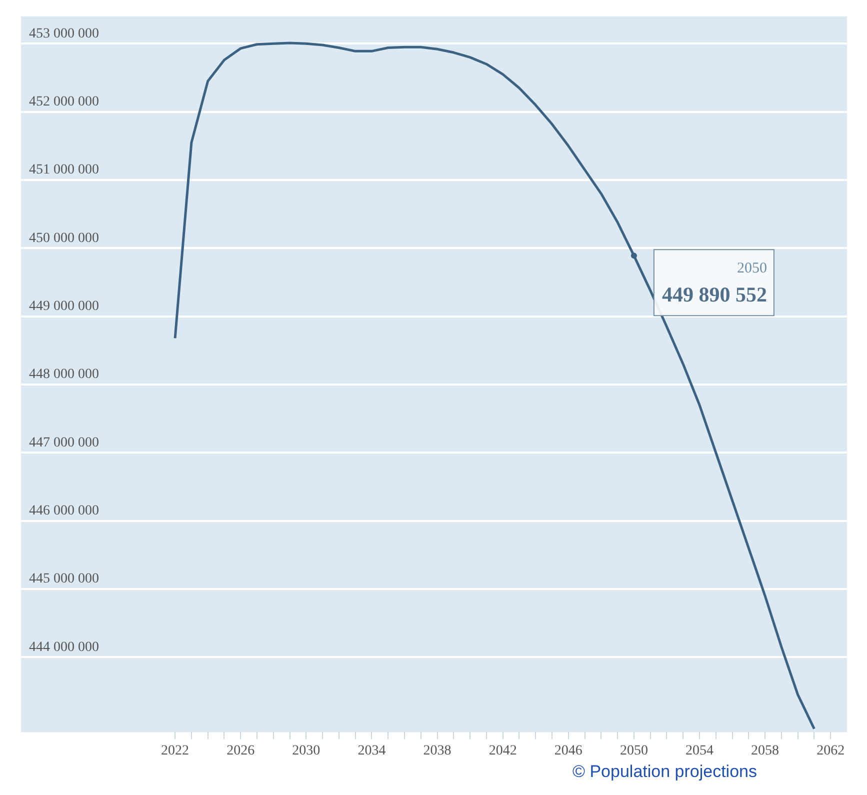 This screenshot has height=795, width=867. Describe the element at coordinates (372, 750) in the screenshot. I see `x-tick-label: 2034` at that location.